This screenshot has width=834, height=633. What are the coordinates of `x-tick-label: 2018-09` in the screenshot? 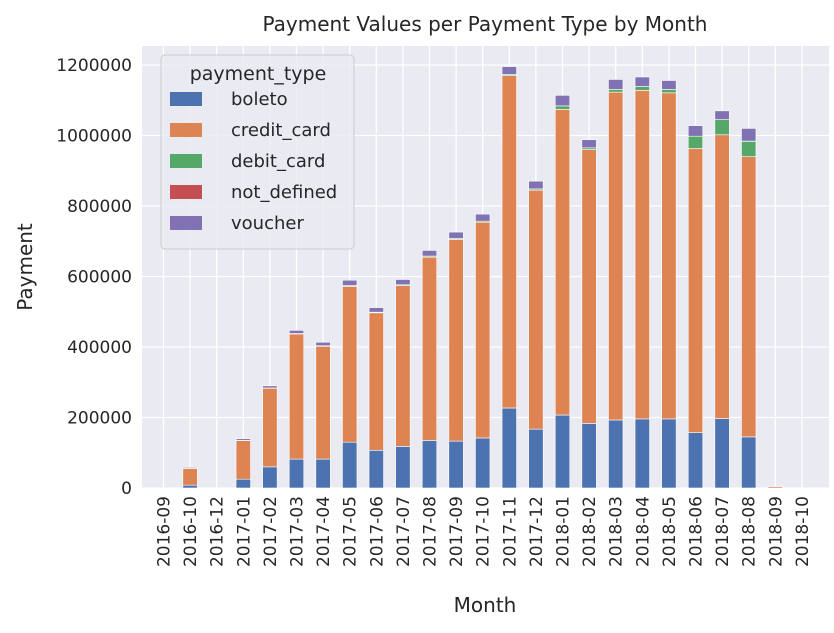 It's located at (776, 531).